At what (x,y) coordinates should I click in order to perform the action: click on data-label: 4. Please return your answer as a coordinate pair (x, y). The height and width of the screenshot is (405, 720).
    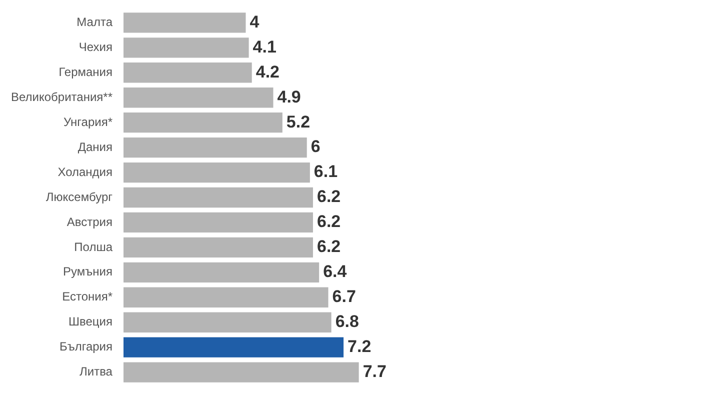
    Looking at the image, I should click on (255, 22).